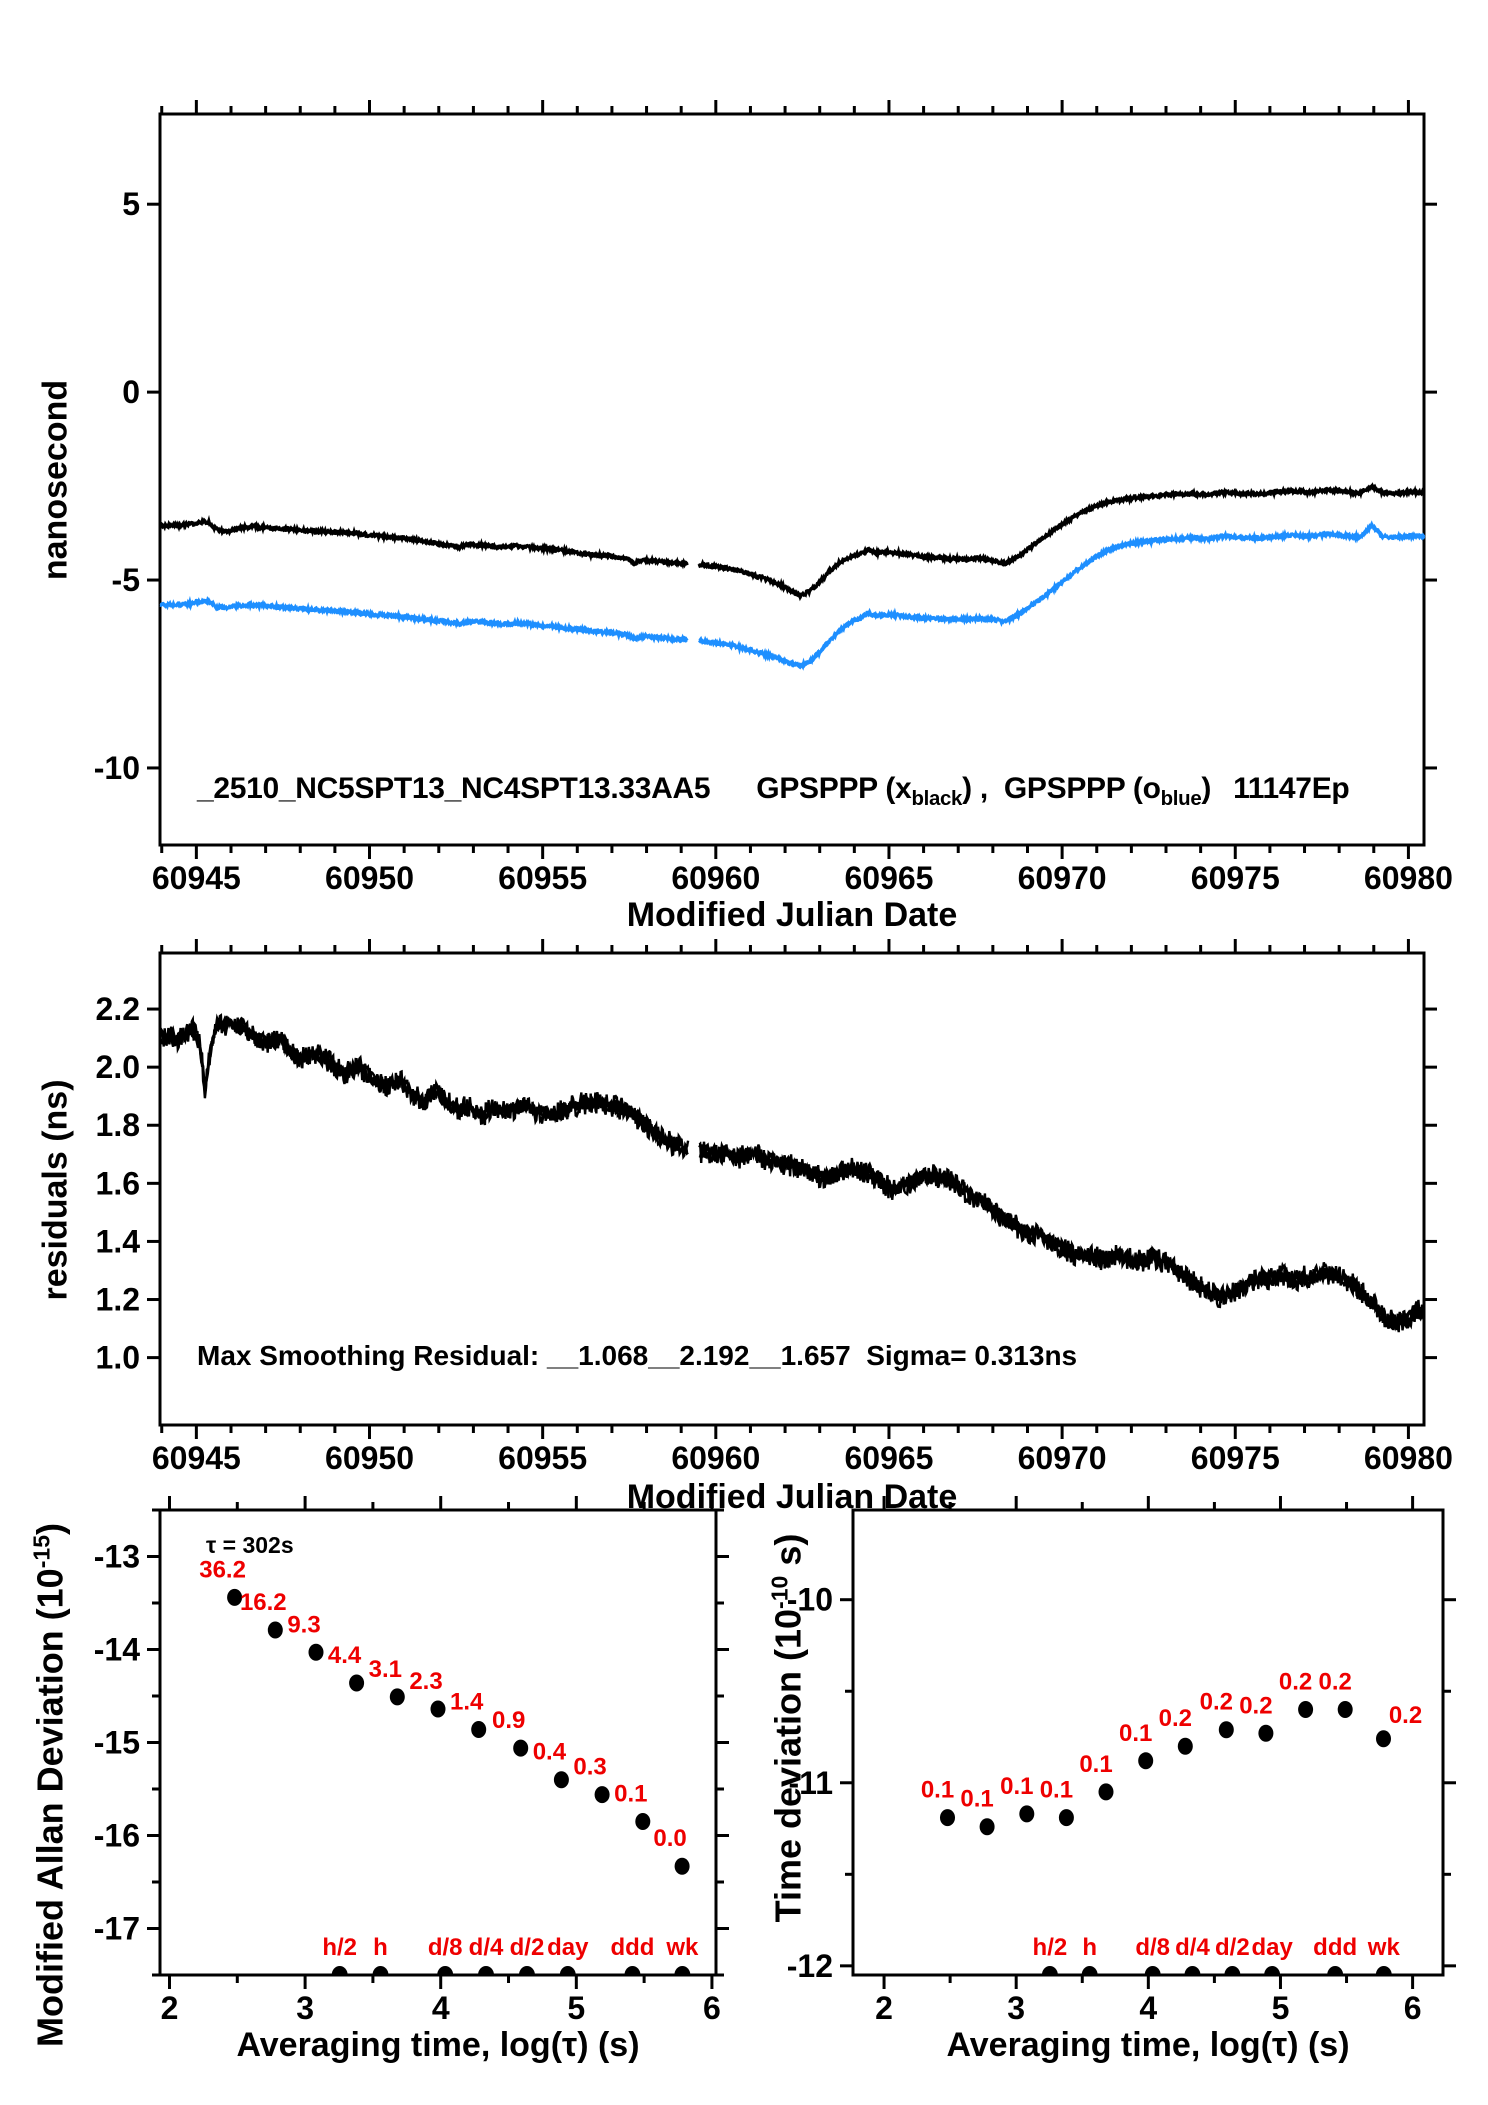 The width and height of the screenshot is (1488, 2105). I want to click on top-timeseries-series, so click(792, 576).